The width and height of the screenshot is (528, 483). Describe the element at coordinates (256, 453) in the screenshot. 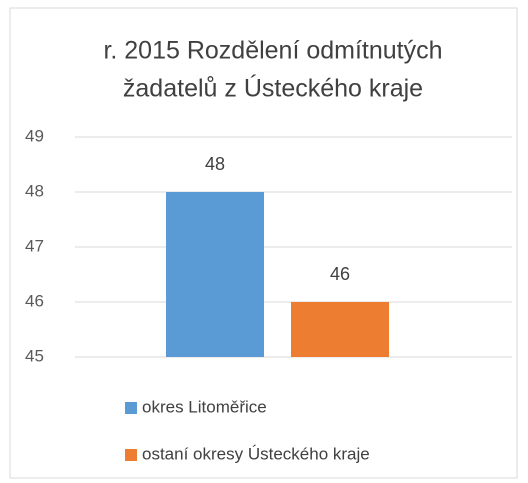

I see `legend-label: ostaní okresy Ústeckého kraje` at that location.